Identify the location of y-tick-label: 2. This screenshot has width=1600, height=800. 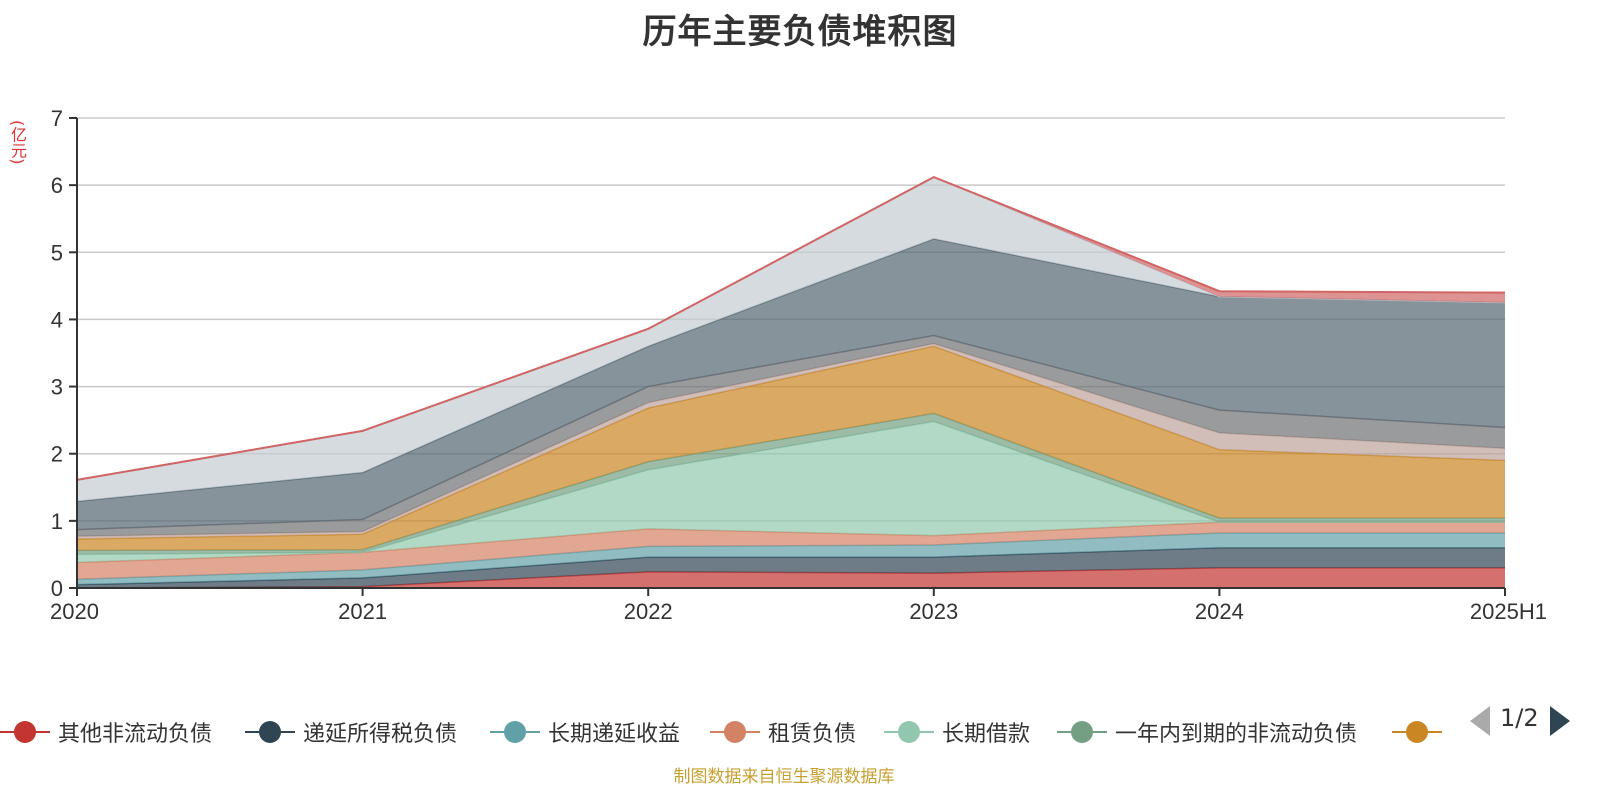
(57, 454).